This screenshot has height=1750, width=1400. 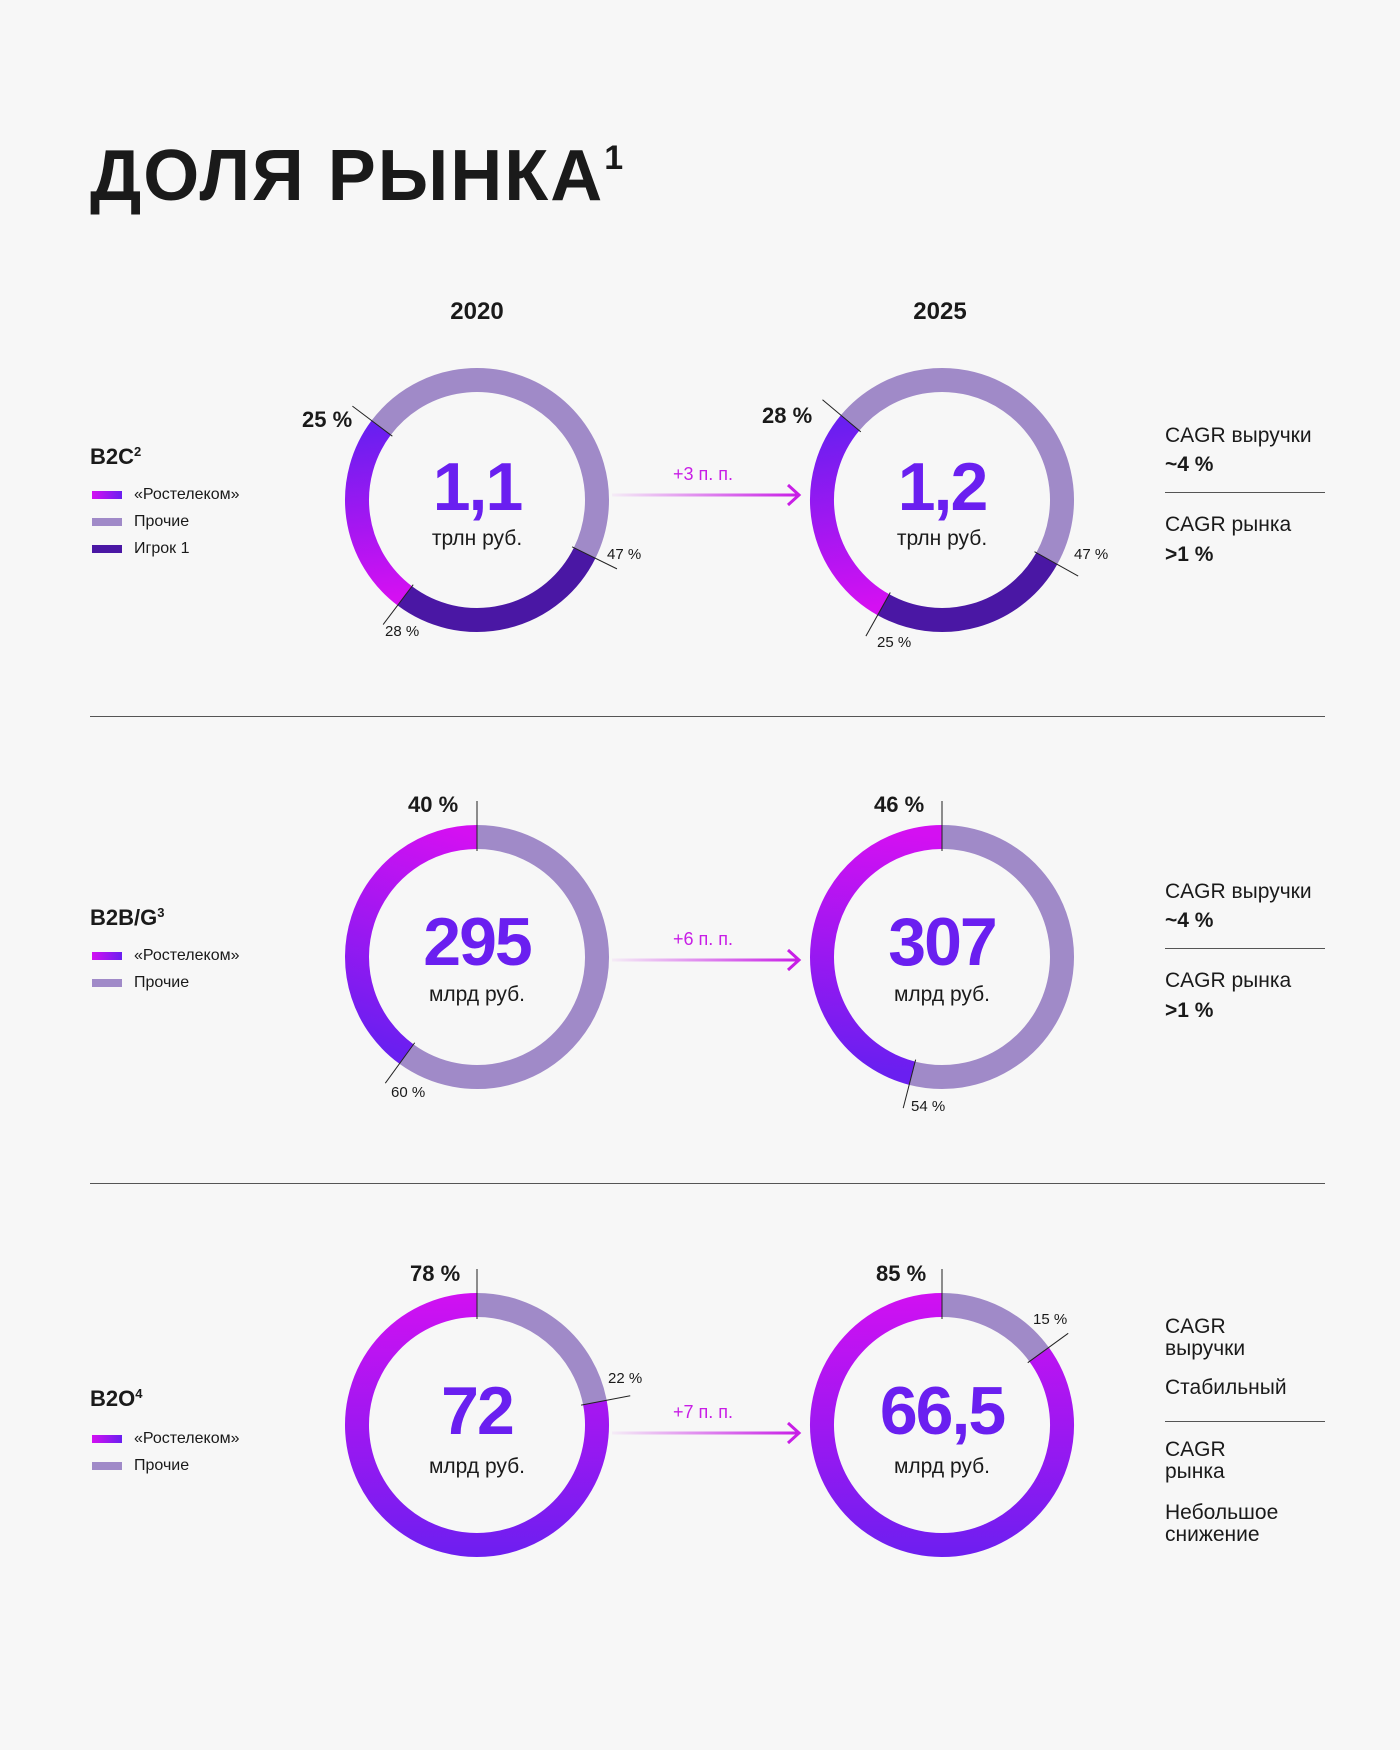 I want to click on value-line: снижение, so click(x=1212, y=1534).